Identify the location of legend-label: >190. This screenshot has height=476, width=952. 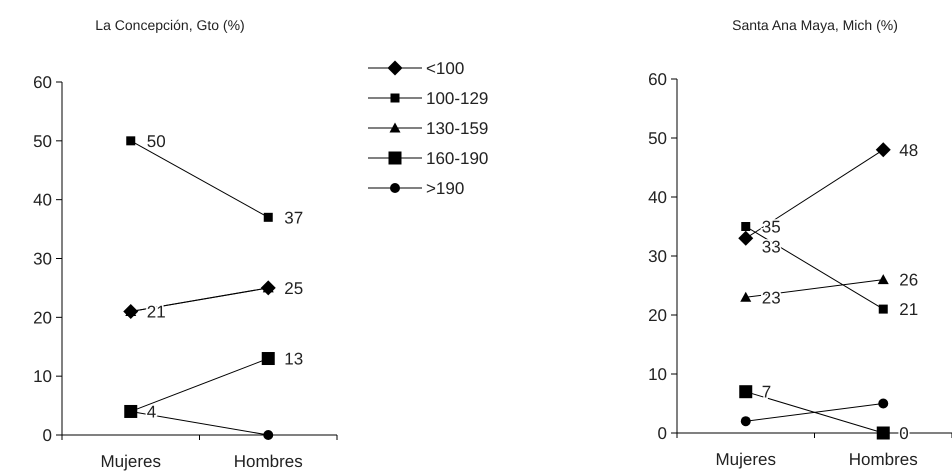
(445, 188).